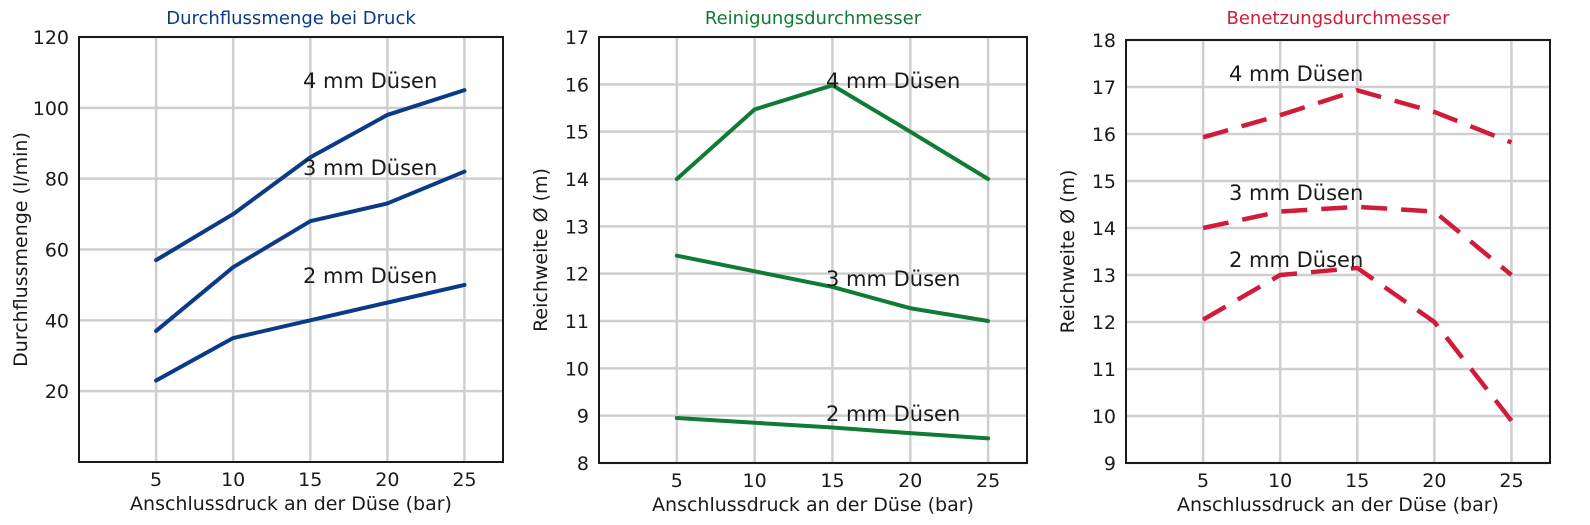  Describe the element at coordinates (57, 180) in the screenshot. I see `y-tick-label: 80` at that location.